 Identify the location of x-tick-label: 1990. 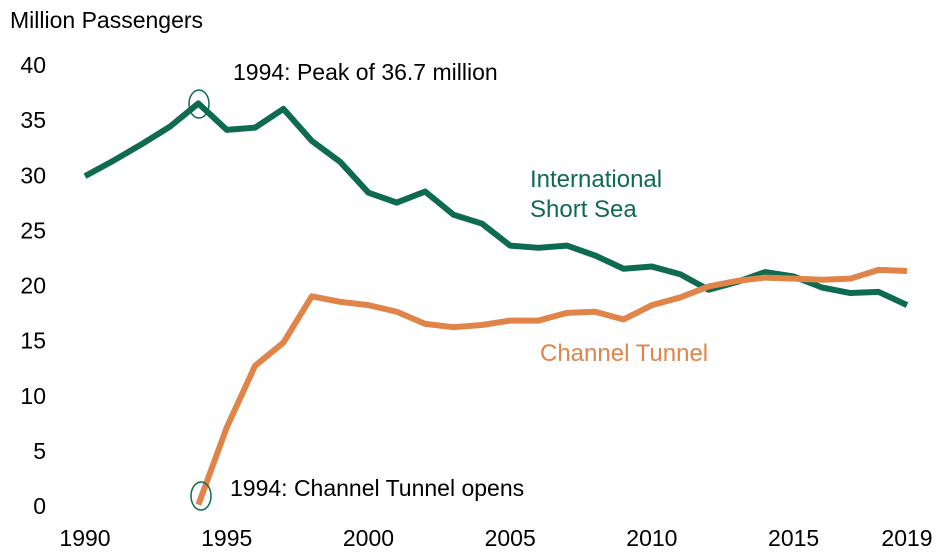
(84, 538).